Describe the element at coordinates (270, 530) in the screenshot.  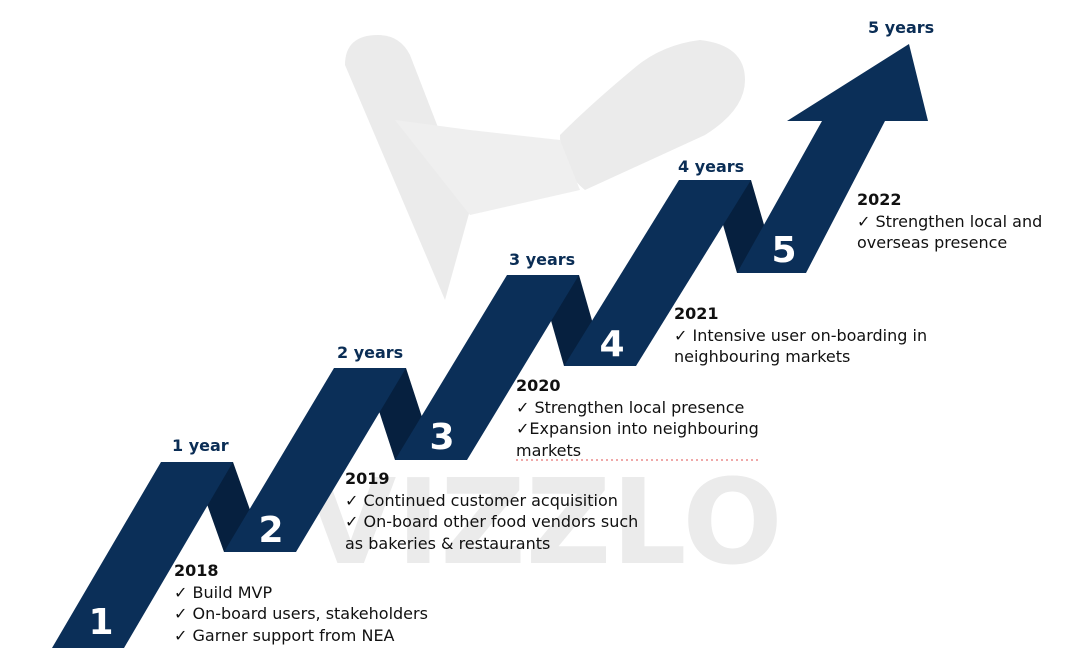
I see `step-number-2: 2` at that location.